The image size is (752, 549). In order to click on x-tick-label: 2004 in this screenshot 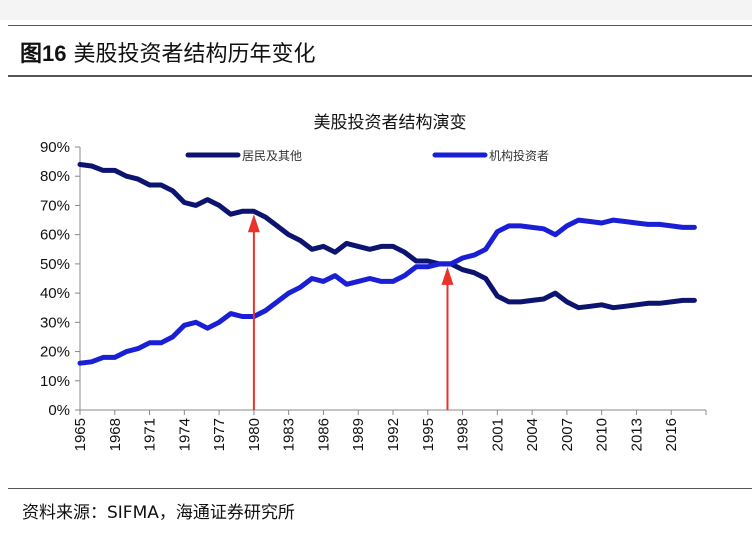, I will do `click(532, 434)`.